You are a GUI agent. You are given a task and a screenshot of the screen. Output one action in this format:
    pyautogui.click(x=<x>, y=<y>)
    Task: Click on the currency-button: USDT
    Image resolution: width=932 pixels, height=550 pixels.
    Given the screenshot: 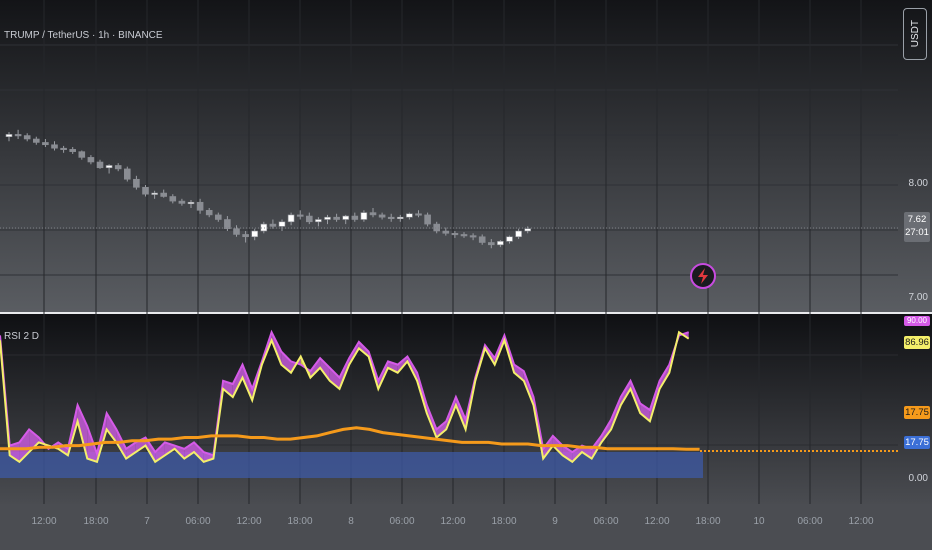 What is the action you would take?
    pyautogui.click(x=915, y=34)
    